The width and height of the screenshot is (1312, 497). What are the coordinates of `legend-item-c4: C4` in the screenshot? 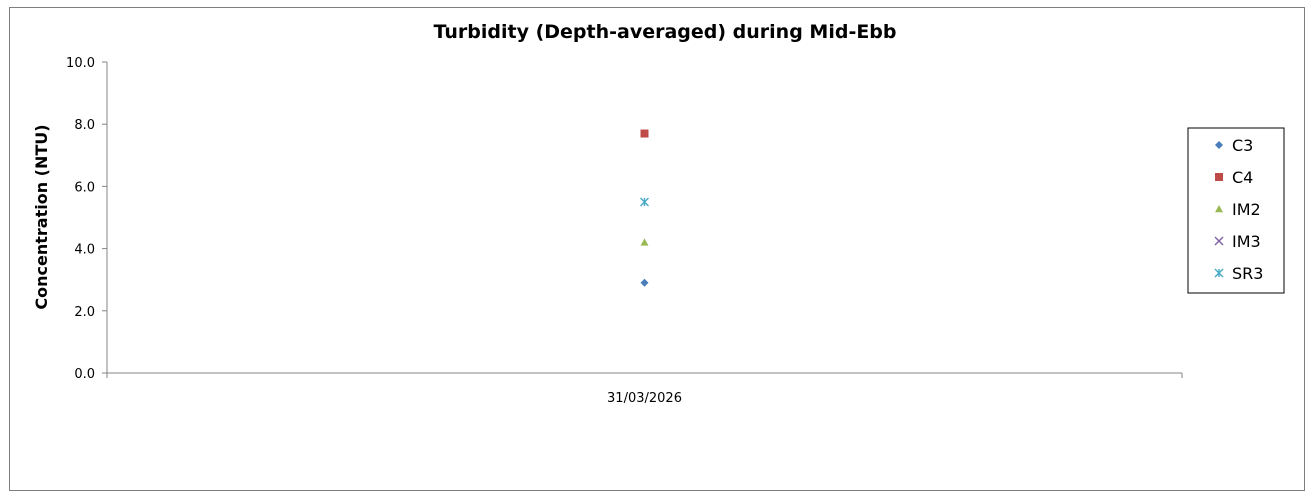 It's located at (1234, 177).